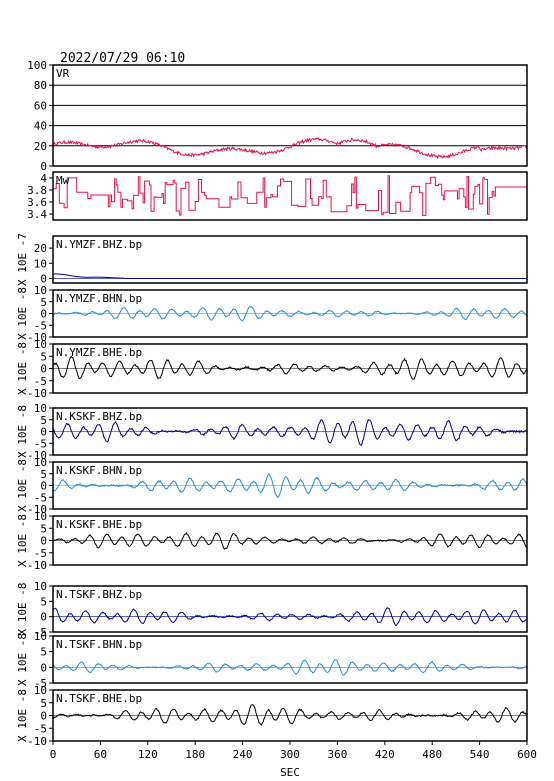  What do you see at coordinates (99, 644) in the screenshot?
I see `panel-label: N.TSKF.BHN.bp` at bounding box center [99, 644].